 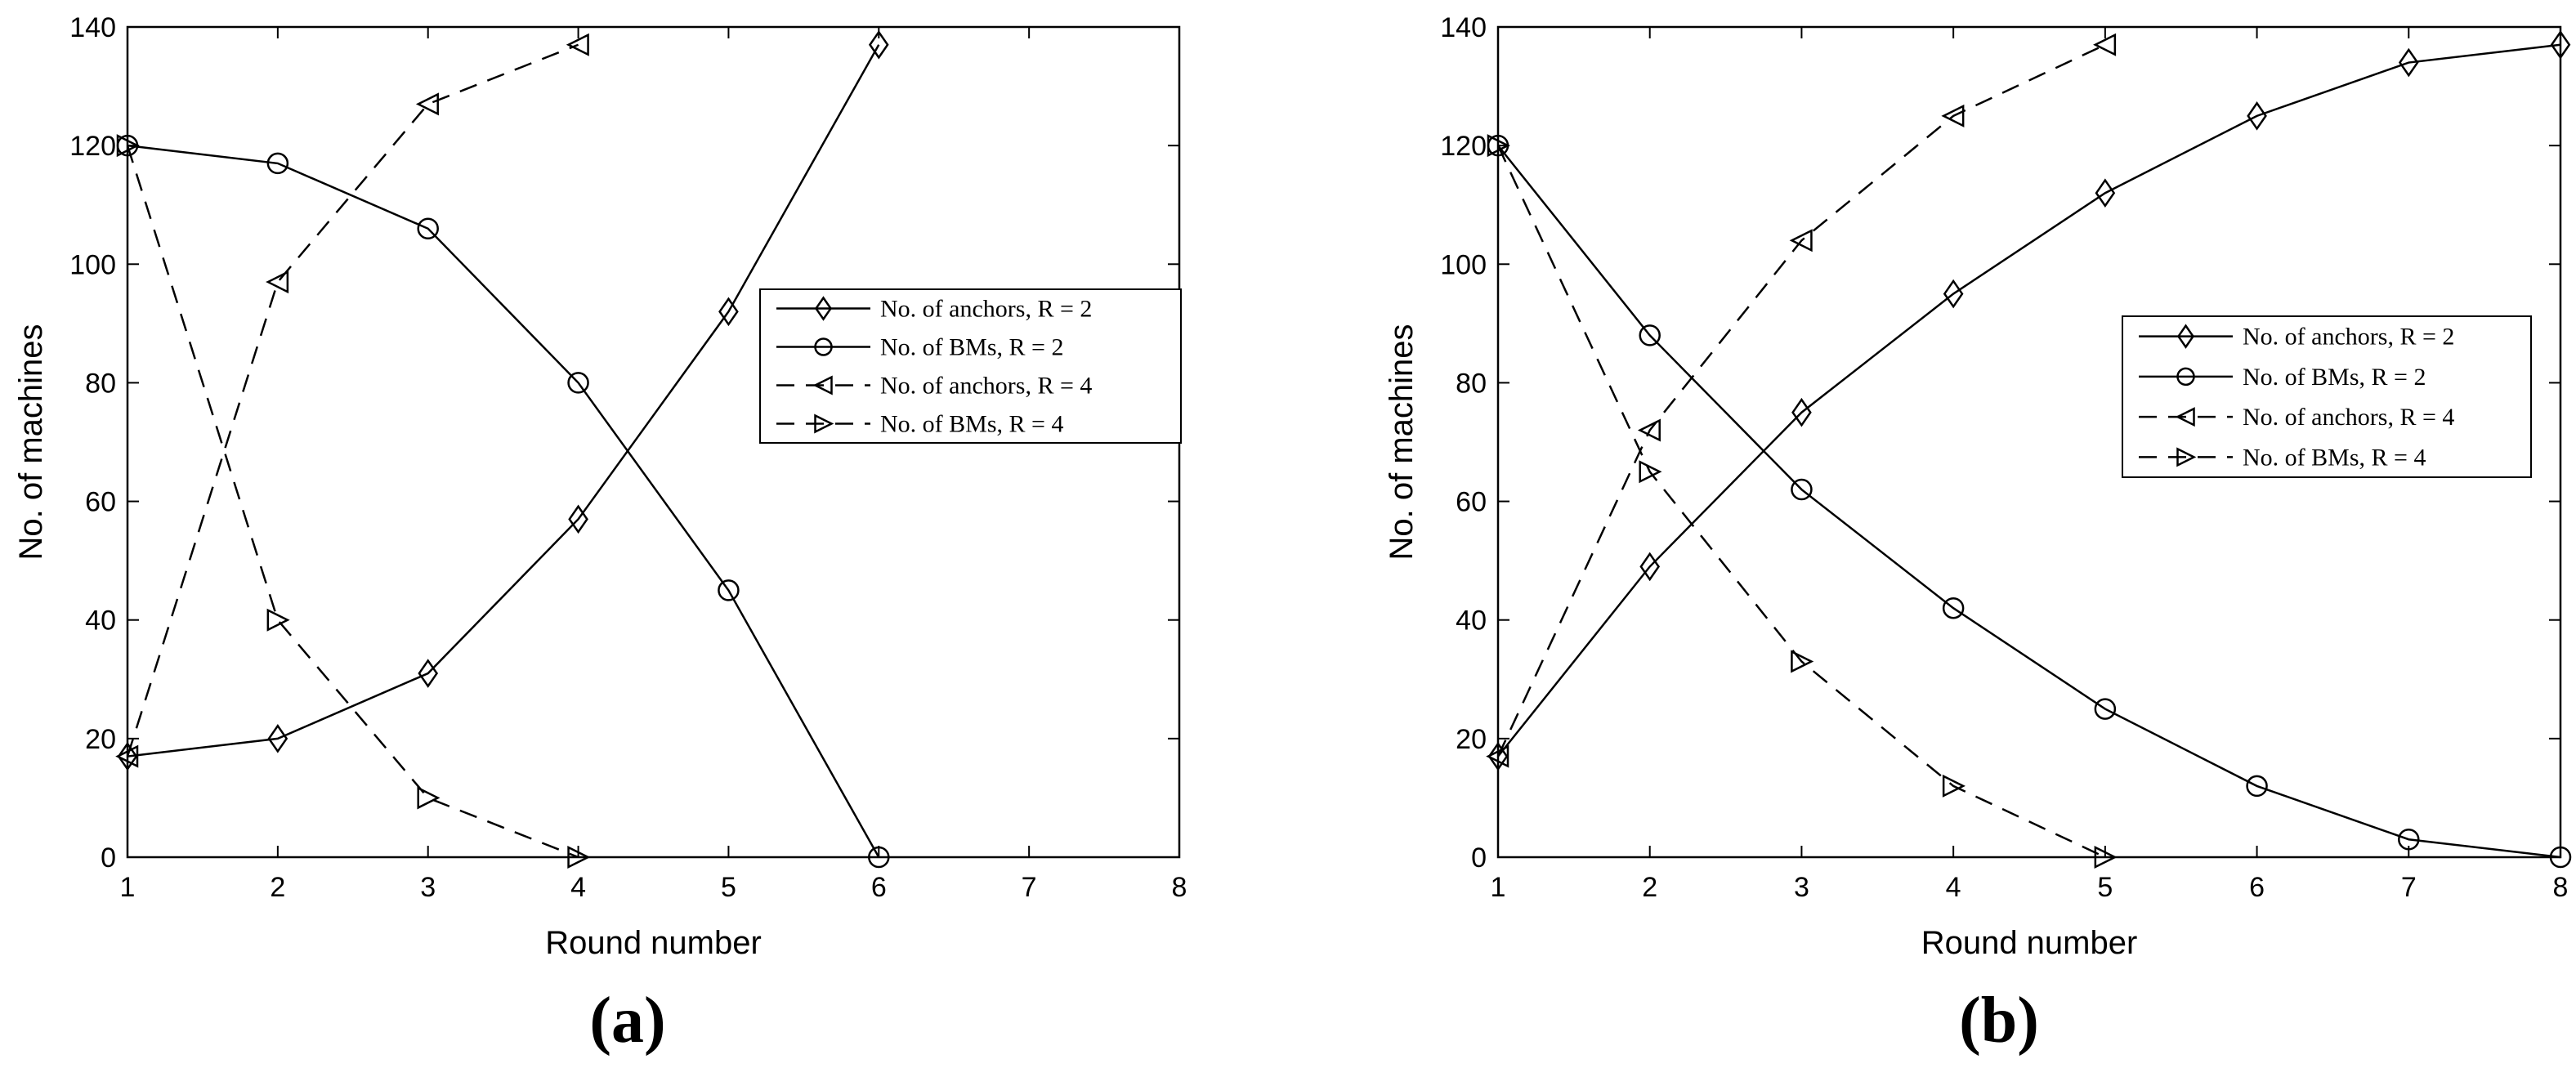 I want to click on panel-label: (a), so click(x=627, y=1021).